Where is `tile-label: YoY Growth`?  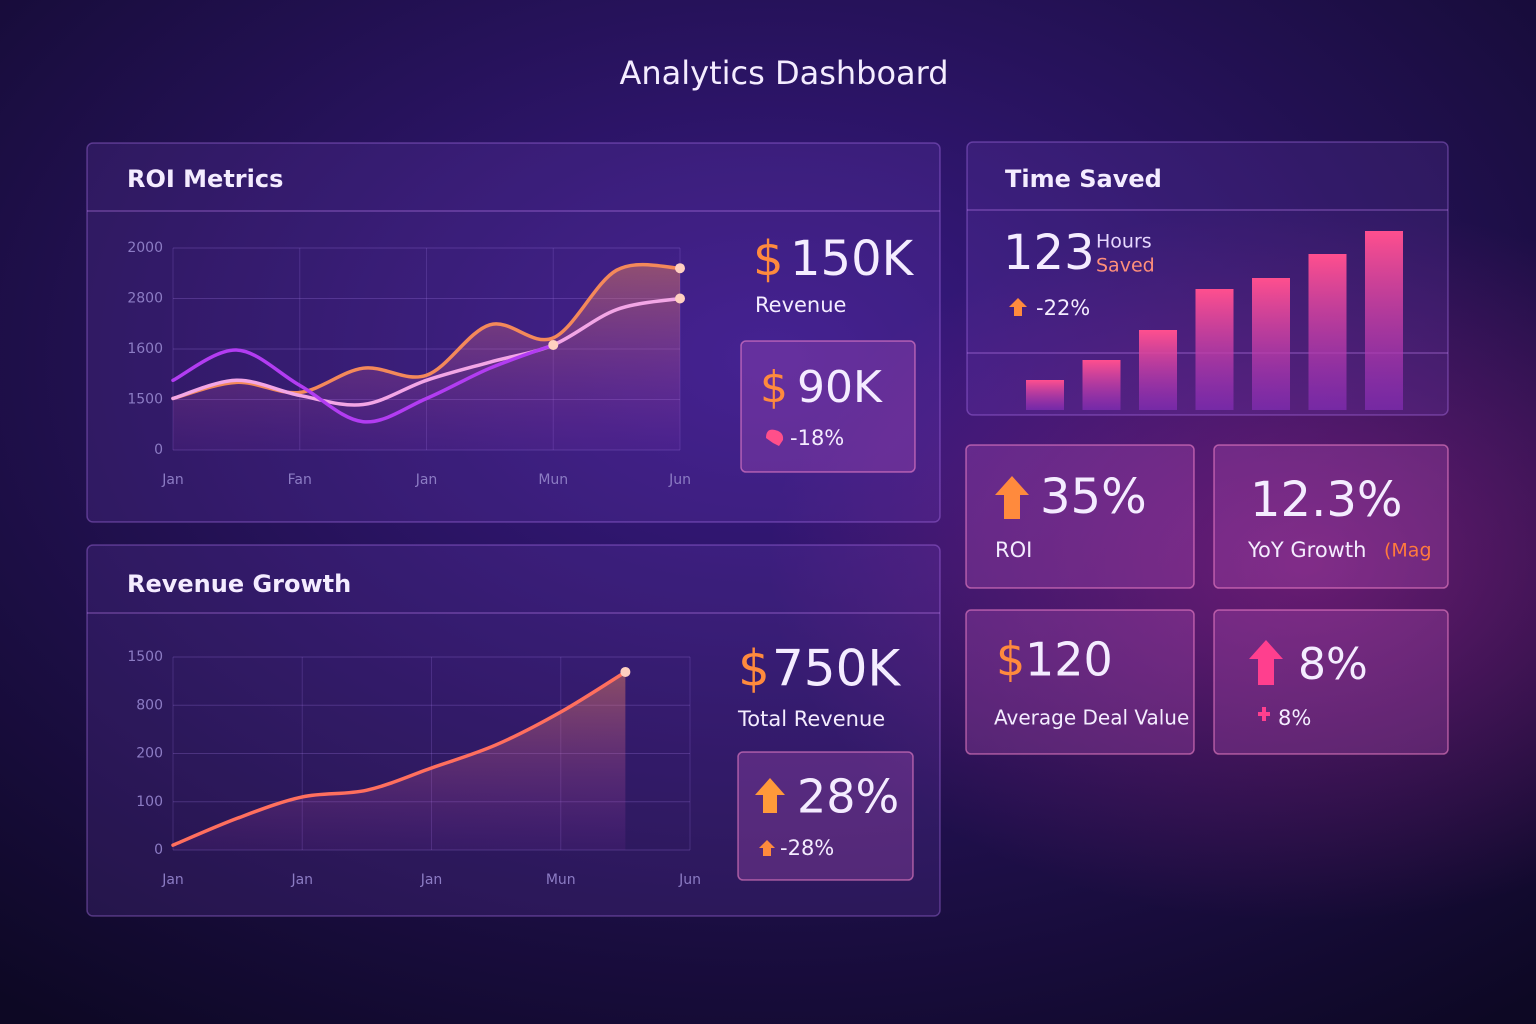 tile-label: YoY Growth is located at coordinates (1306, 550).